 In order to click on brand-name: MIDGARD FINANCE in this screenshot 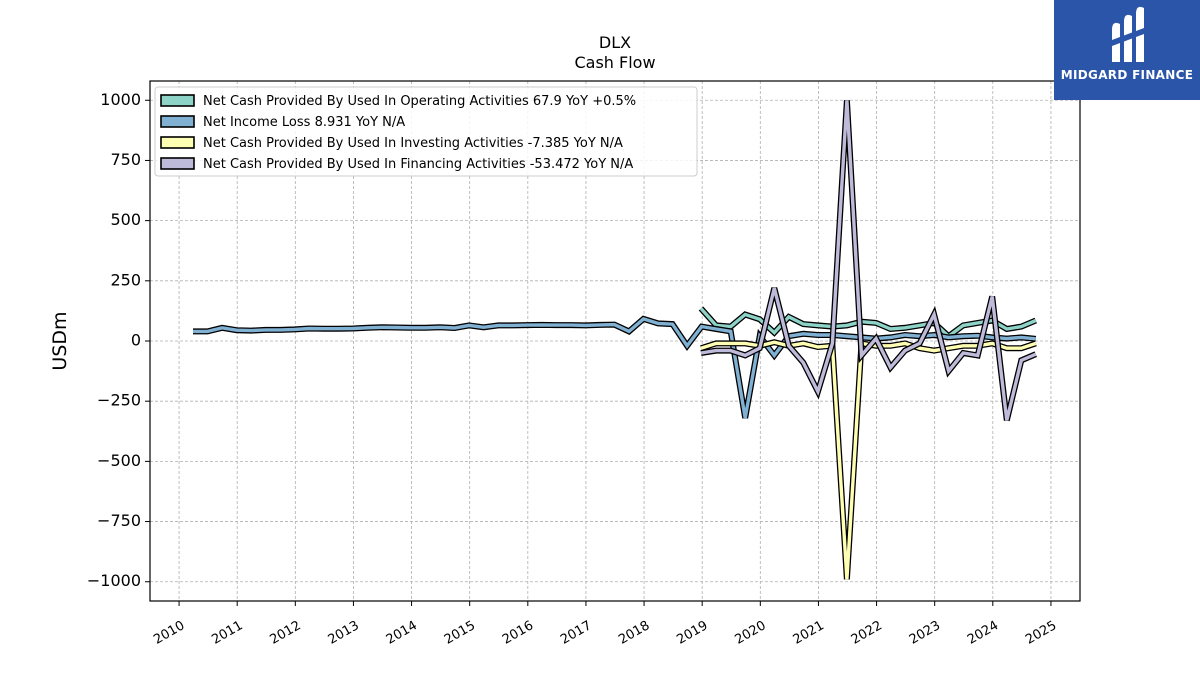, I will do `click(1127, 75)`.